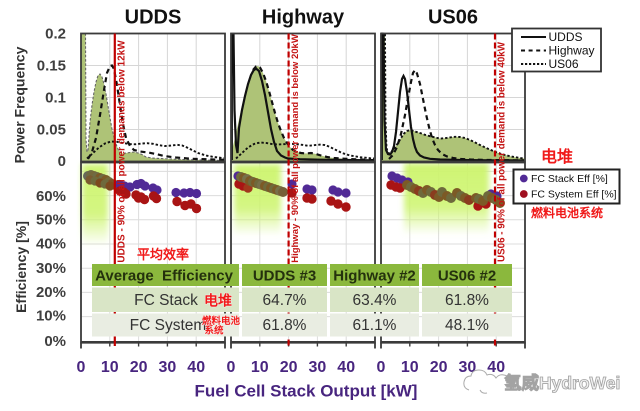 The image size is (640, 411). What do you see at coordinates (51, 130) in the screenshot?
I see `svg-text: 0.05` at bounding box center [51, 130].